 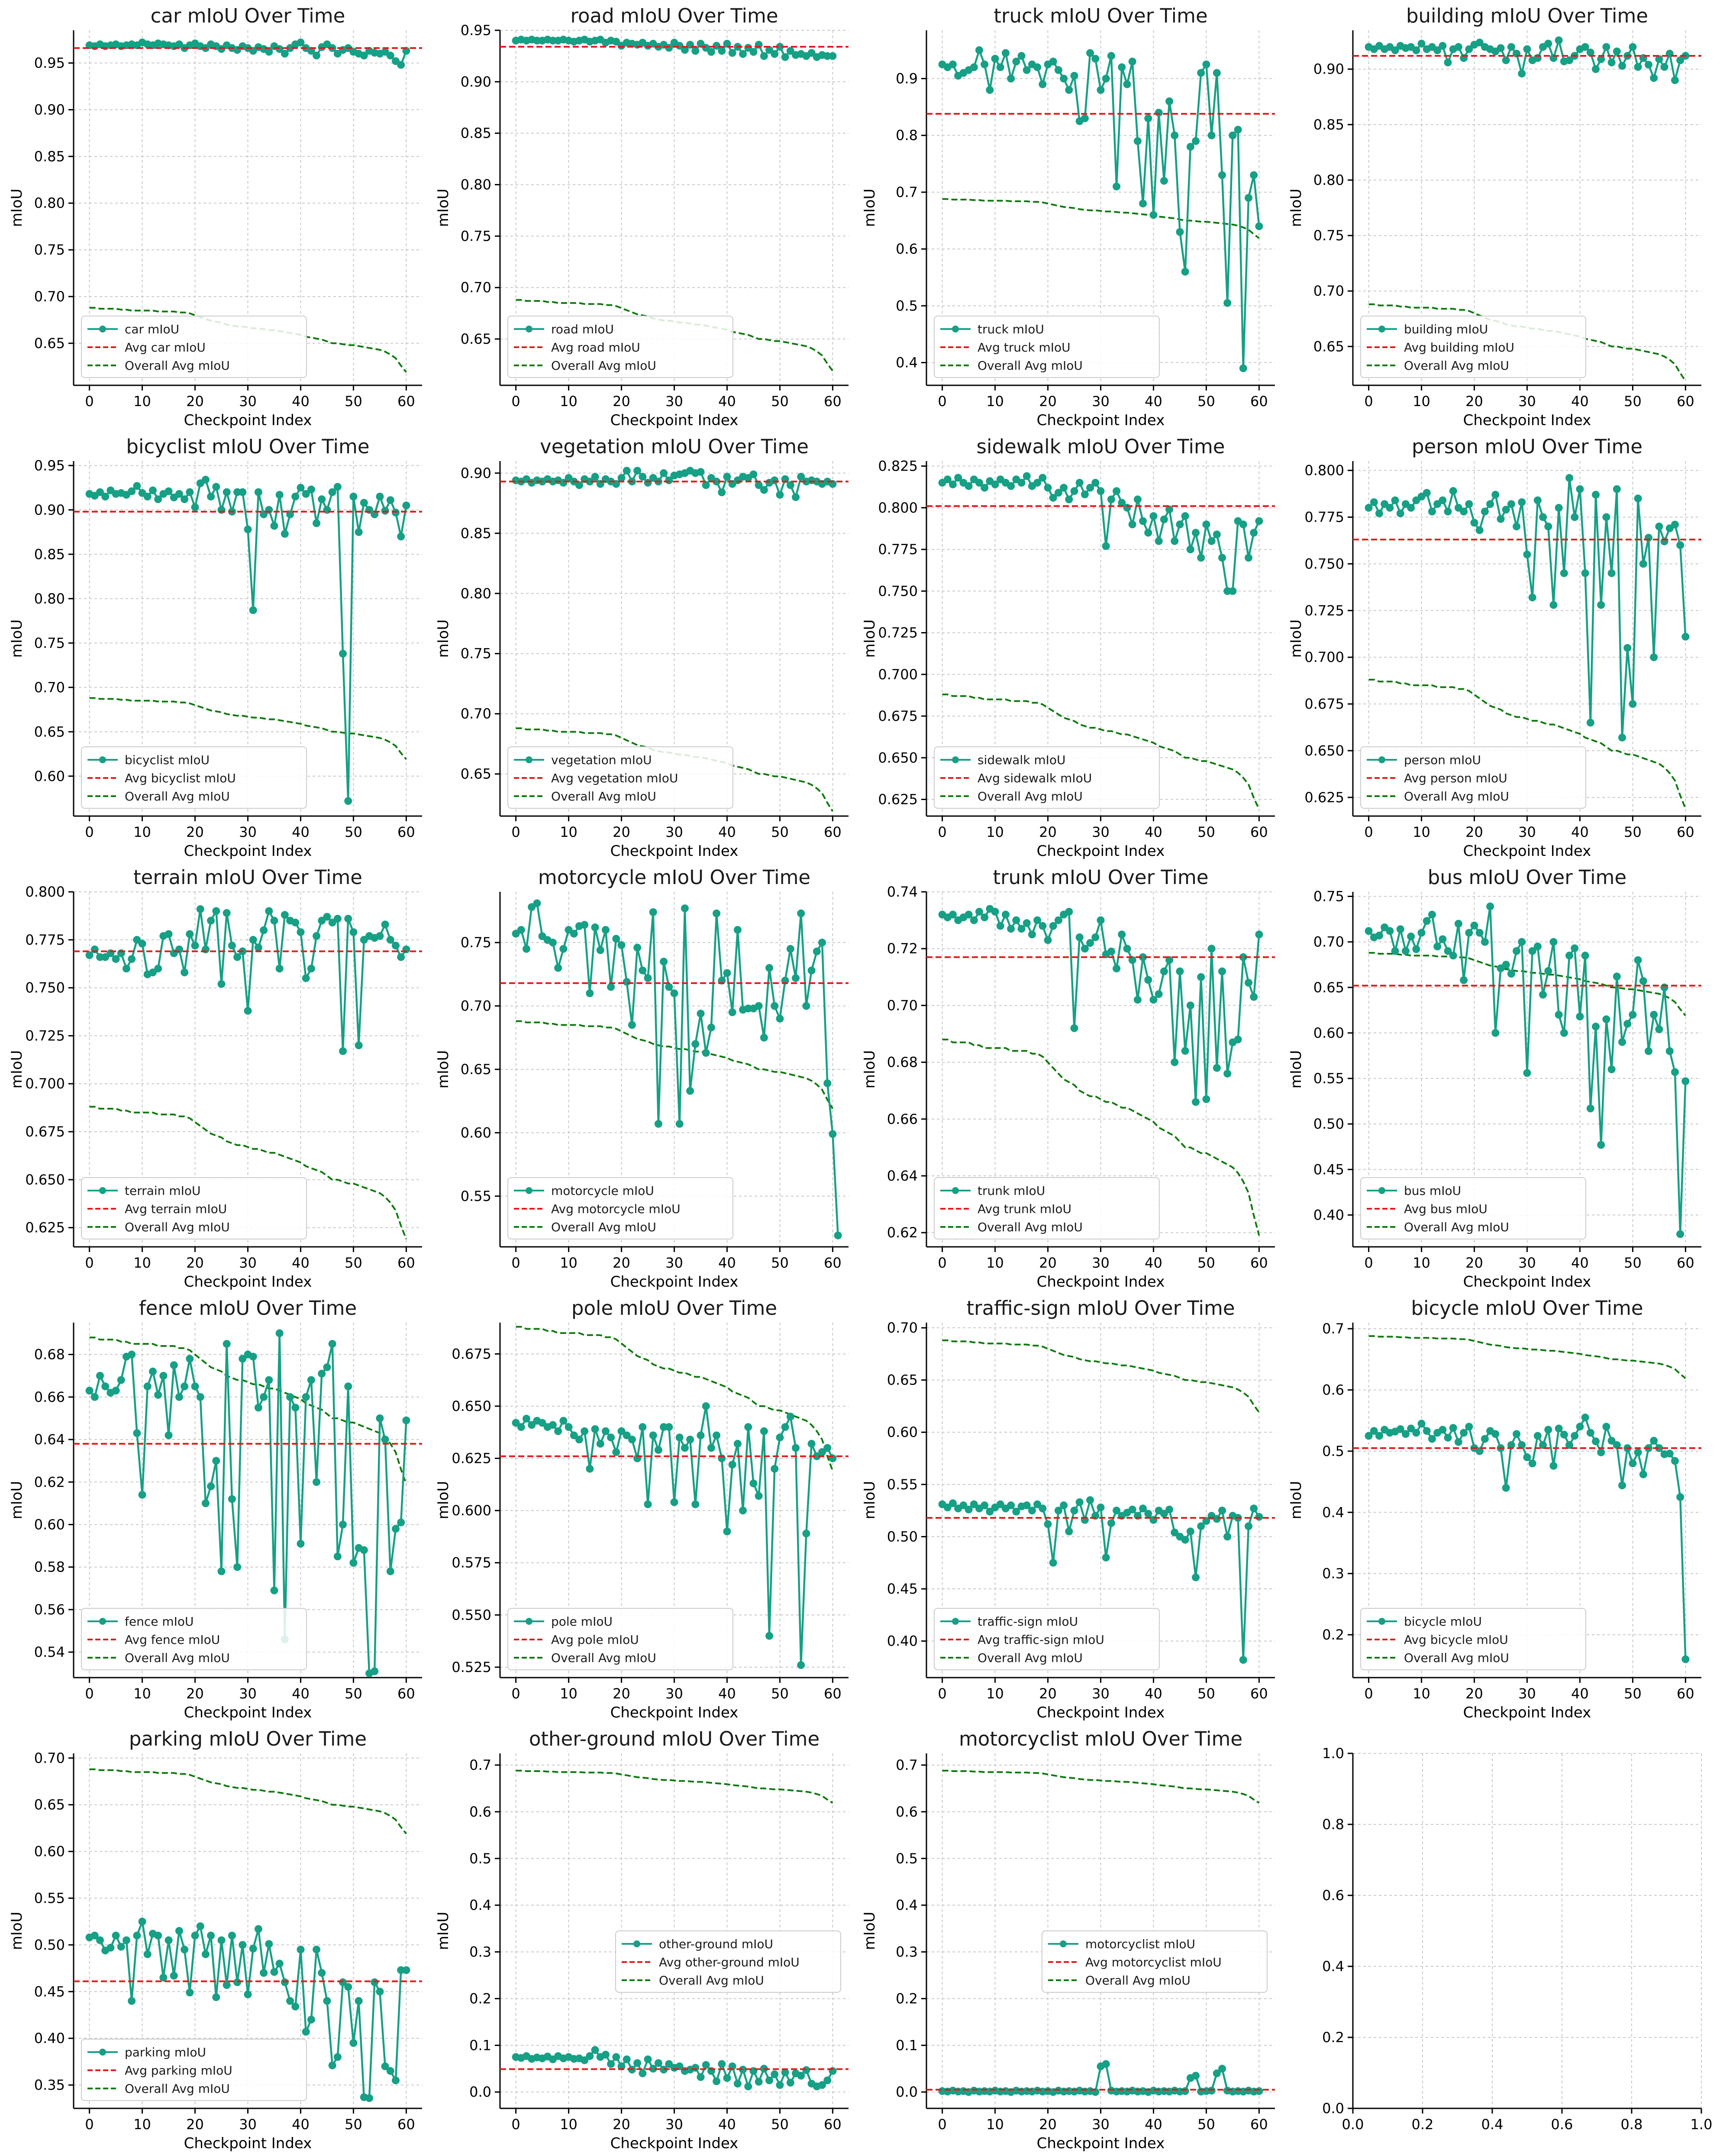 What do you see at coordinates (712, 1980) in the screenshot?
I see `legend-label: Overall Avg mIoU` at bounding box center [712, 1980].